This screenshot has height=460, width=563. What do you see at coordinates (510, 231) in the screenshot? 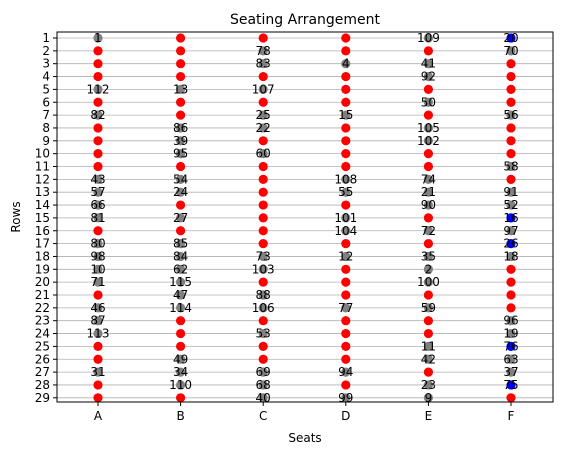
I see `seat-label-F16: 97` at bounding box center [510, 231].